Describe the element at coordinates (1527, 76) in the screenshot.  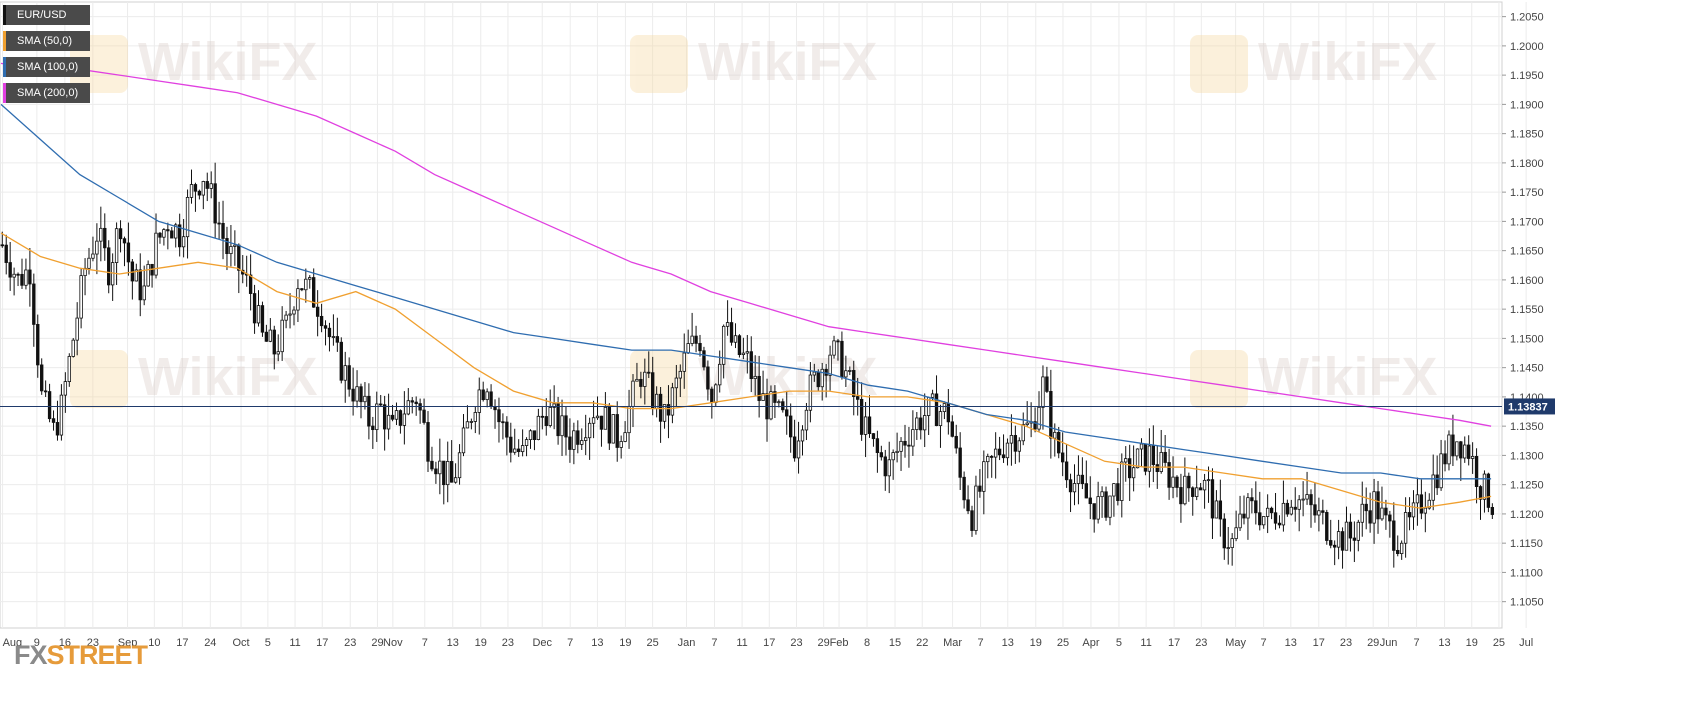
I see `y-tick-label: 1.1950` at that location.